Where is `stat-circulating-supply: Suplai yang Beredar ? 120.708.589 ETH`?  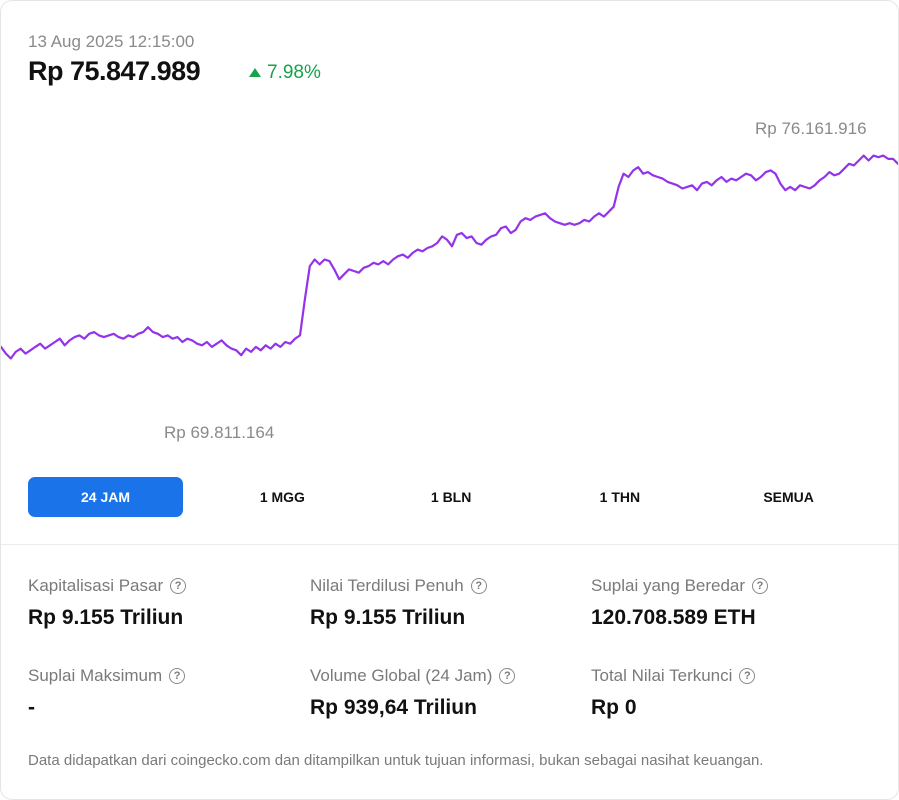 stat-circulating-supply: Suplai yang Beredar ? 120.708.589 ETH is located at coordinates (680, 603).